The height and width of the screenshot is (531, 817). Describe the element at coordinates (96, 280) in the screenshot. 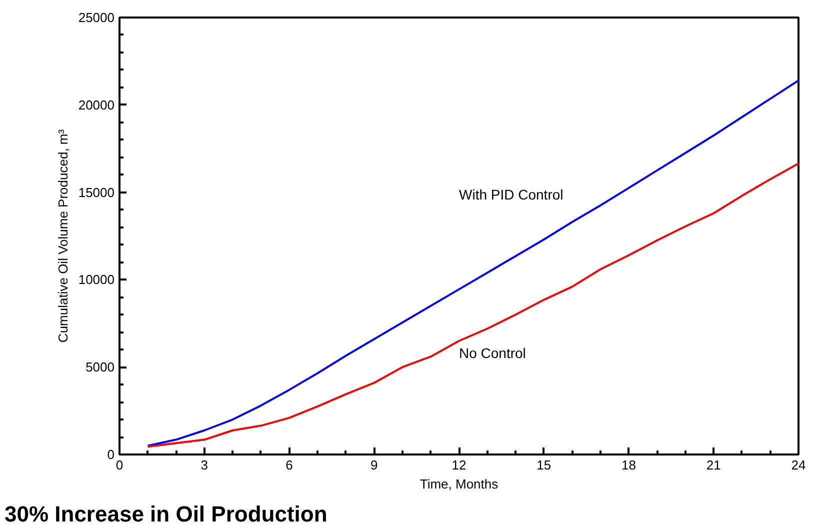

I see `y-tick-label: 10000` at that location.